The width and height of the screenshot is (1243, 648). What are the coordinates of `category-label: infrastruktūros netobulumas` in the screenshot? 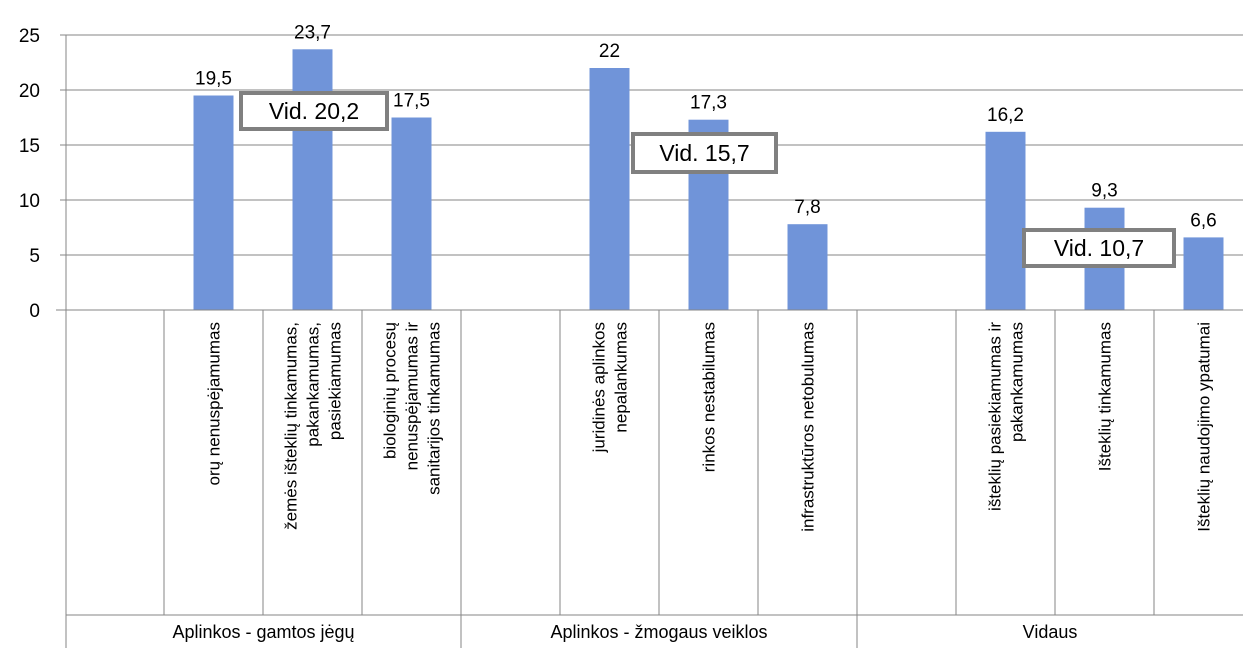 It's located at (808, 427).